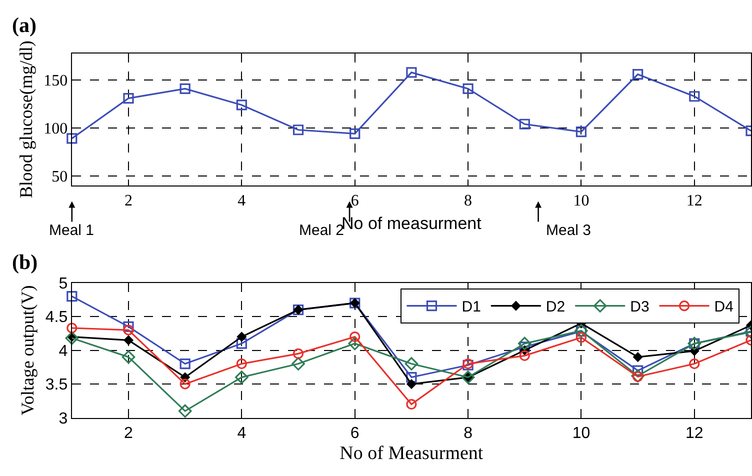 This screenshot has width=752, height=476. What do you see at coordinates (26, 119) in the screenshot?
I see `y-axis-title: Blood glucose(mg/dl)` at bounding box center [26, 119].